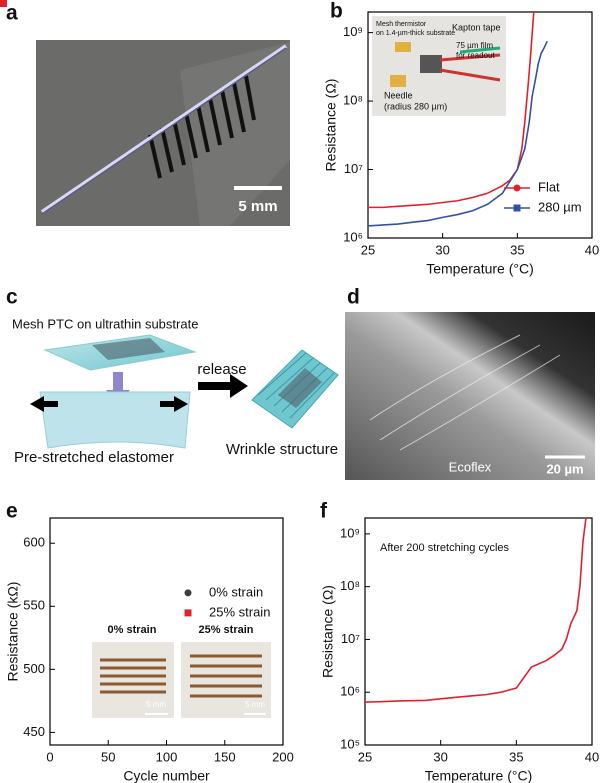 The width and height of the screenshot is (600, 783). What do you see at coordinates (324, 511) in the screenshot?
I see `panel-label: f` at bounding box center [324, 511].